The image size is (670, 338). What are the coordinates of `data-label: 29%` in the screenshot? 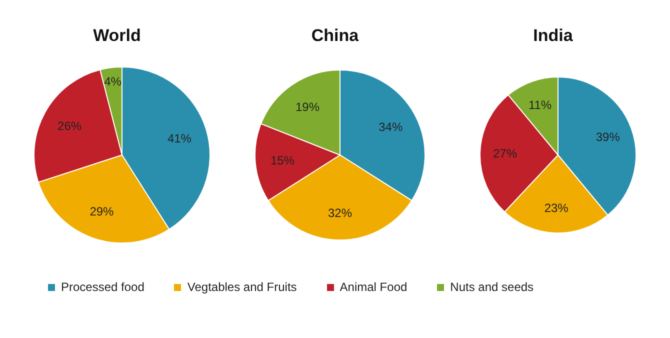 It's located at (102, 211).